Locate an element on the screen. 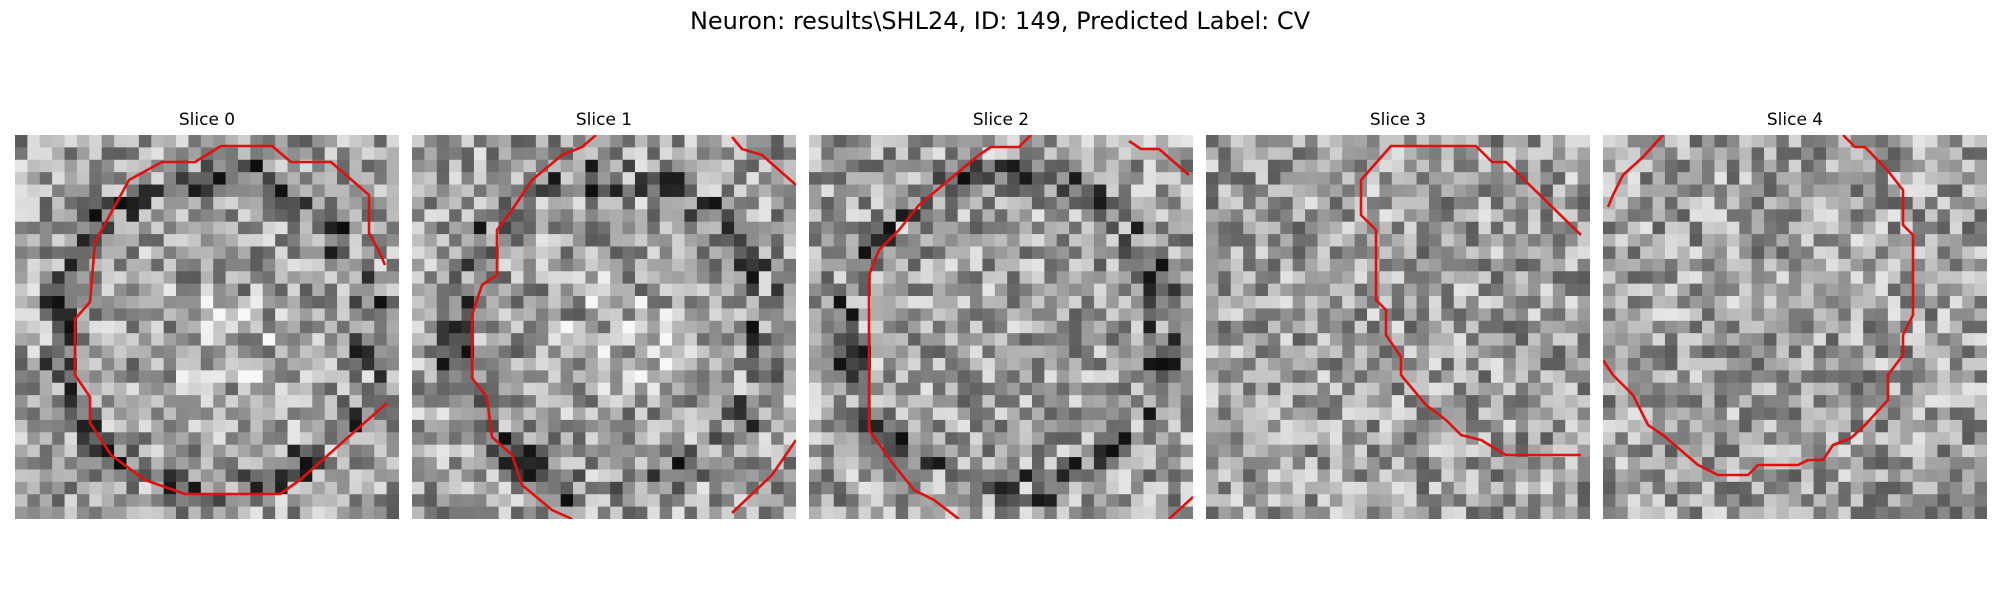 This screenshot has height=600, width=2000. slice-title-3: Slice 3 is located at coordinates (1398, 120).